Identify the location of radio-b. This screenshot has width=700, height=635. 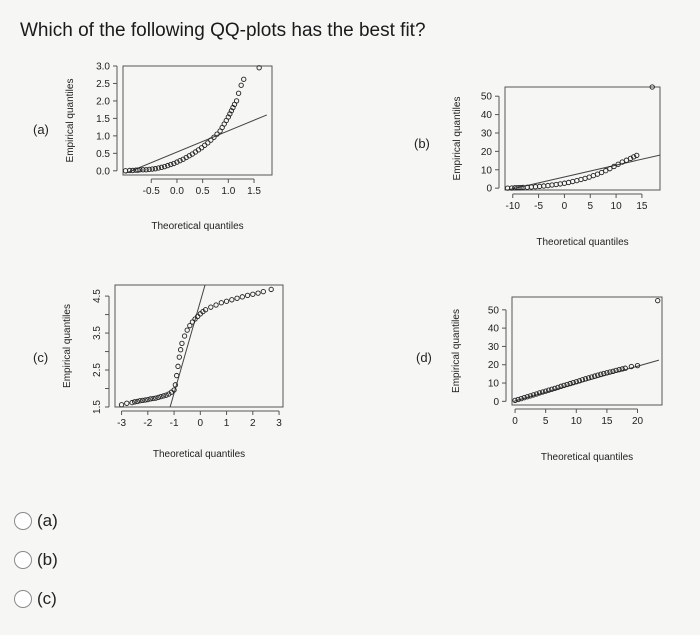
(23, 560).